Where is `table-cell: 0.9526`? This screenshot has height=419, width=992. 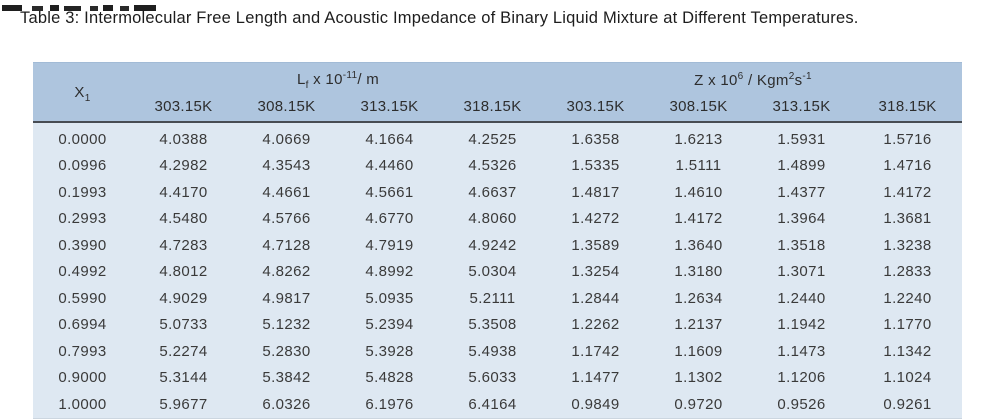
table-cell: 0.9526 is located at coordinates (802, 405).